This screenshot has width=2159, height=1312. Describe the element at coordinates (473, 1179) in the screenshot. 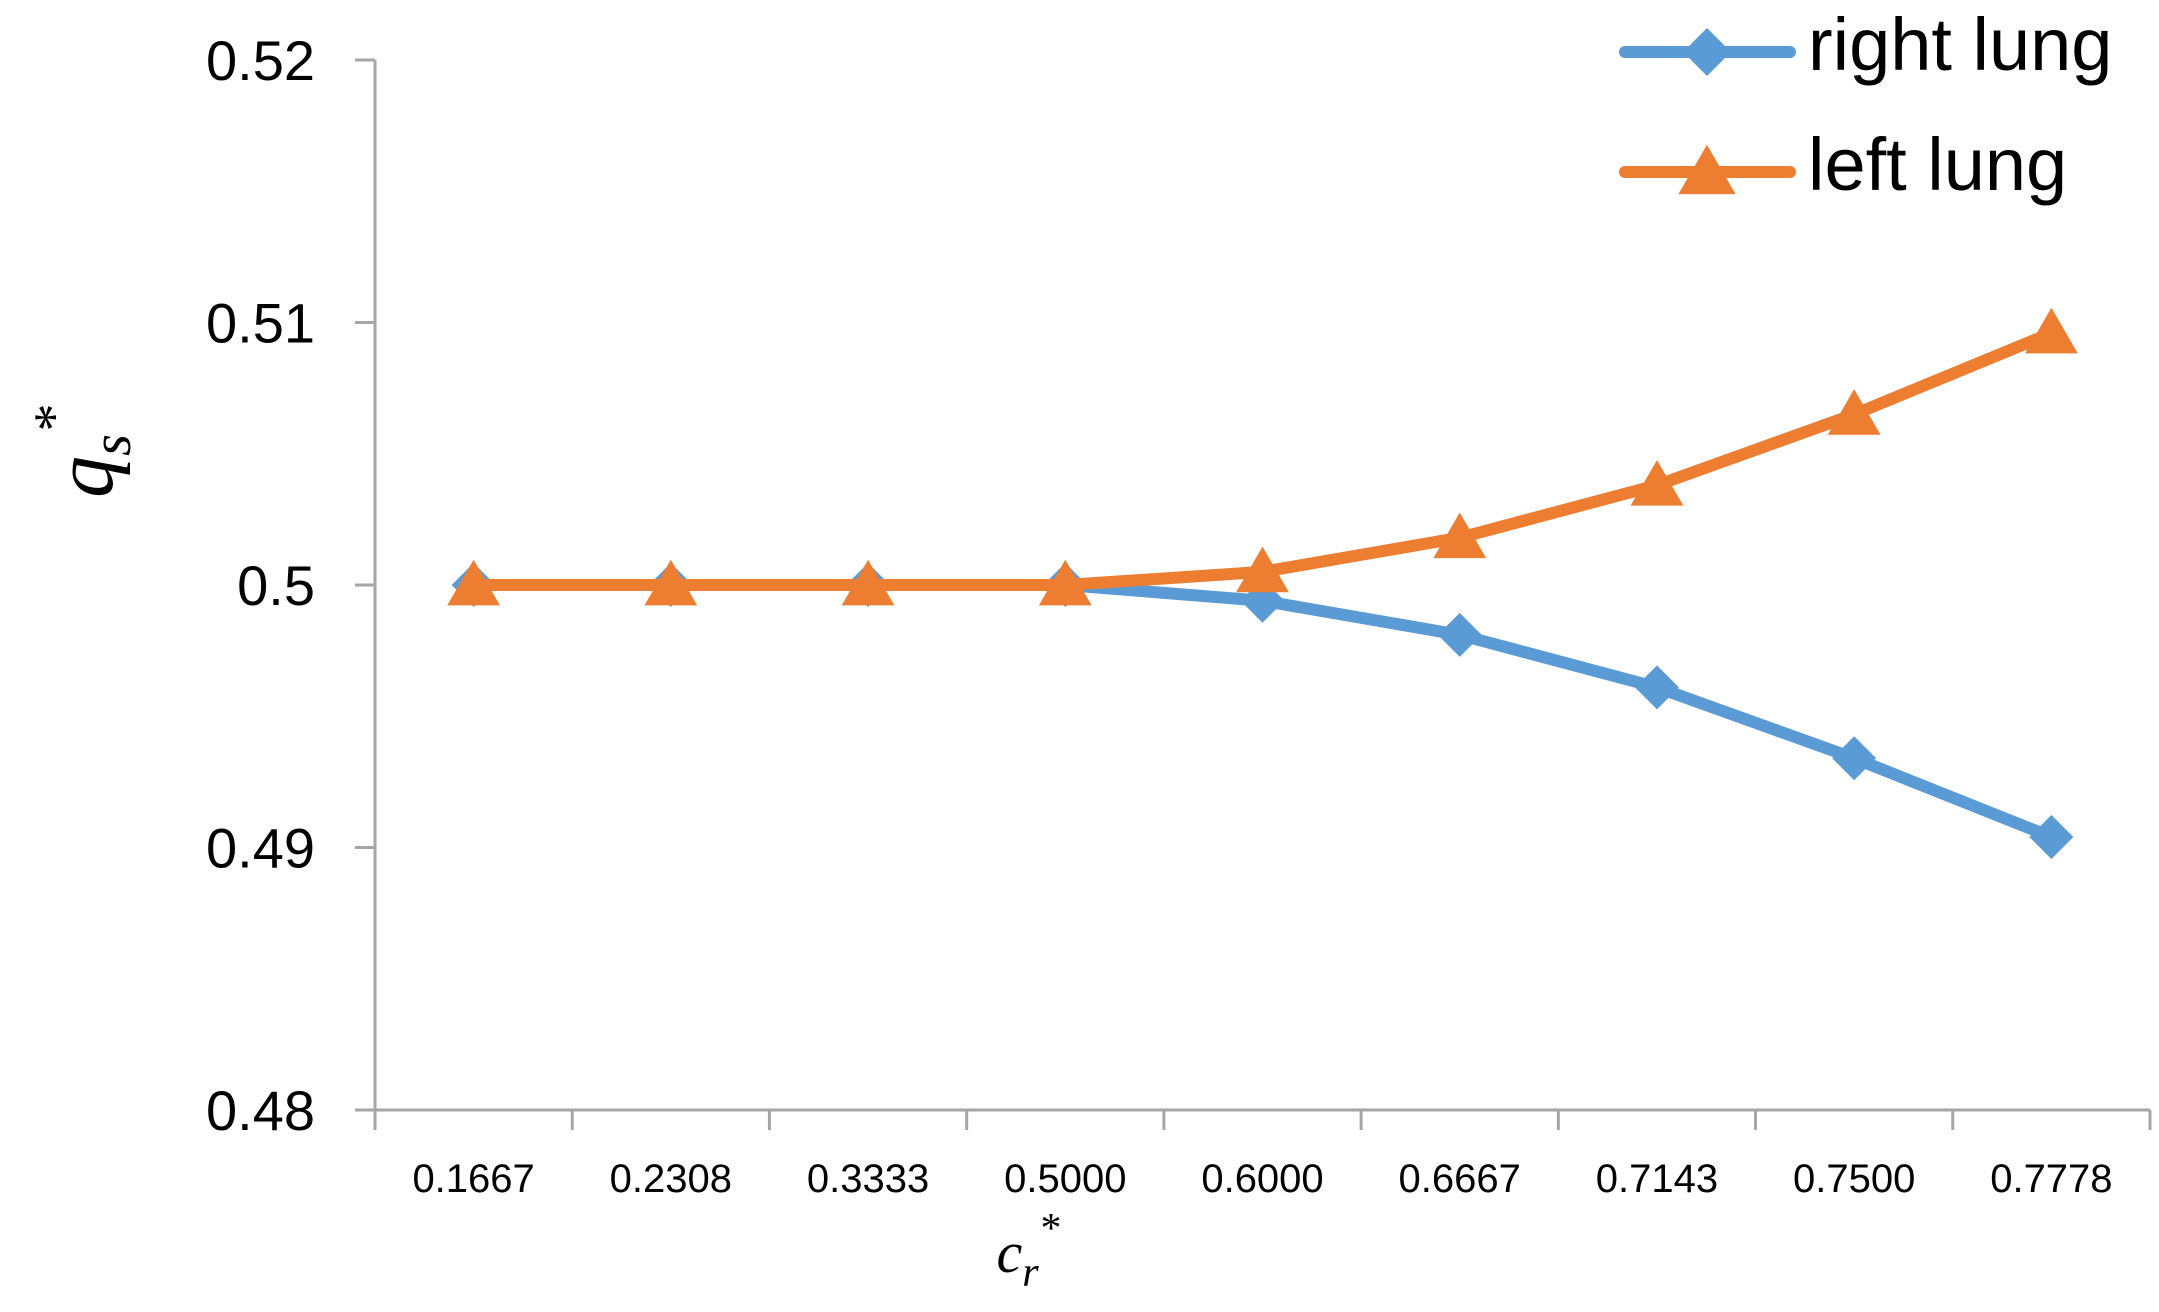

I see `x-tick-label: 0.1667` at that location.